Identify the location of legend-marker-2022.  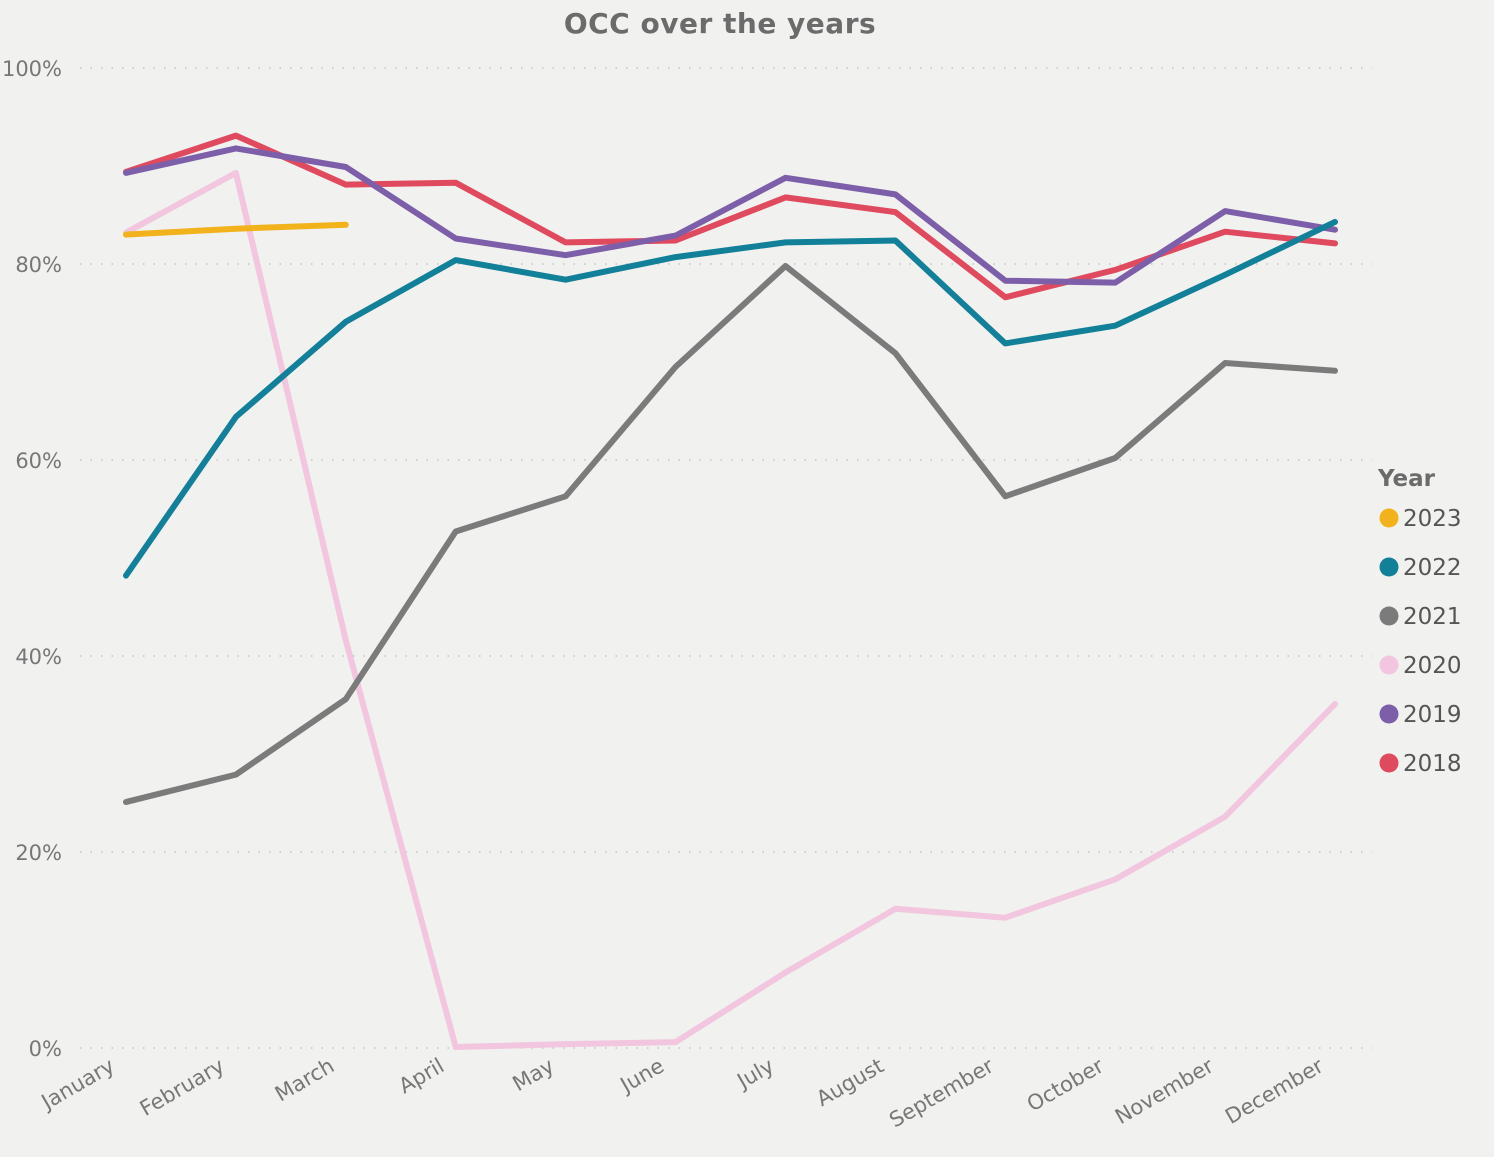
(1389, 567).